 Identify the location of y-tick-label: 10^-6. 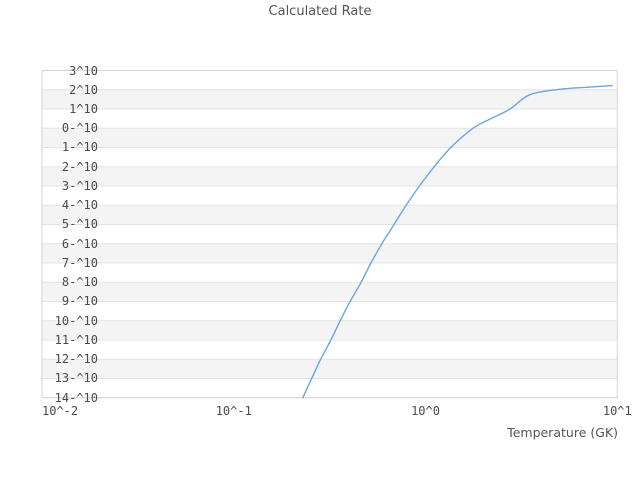
(79, 243).